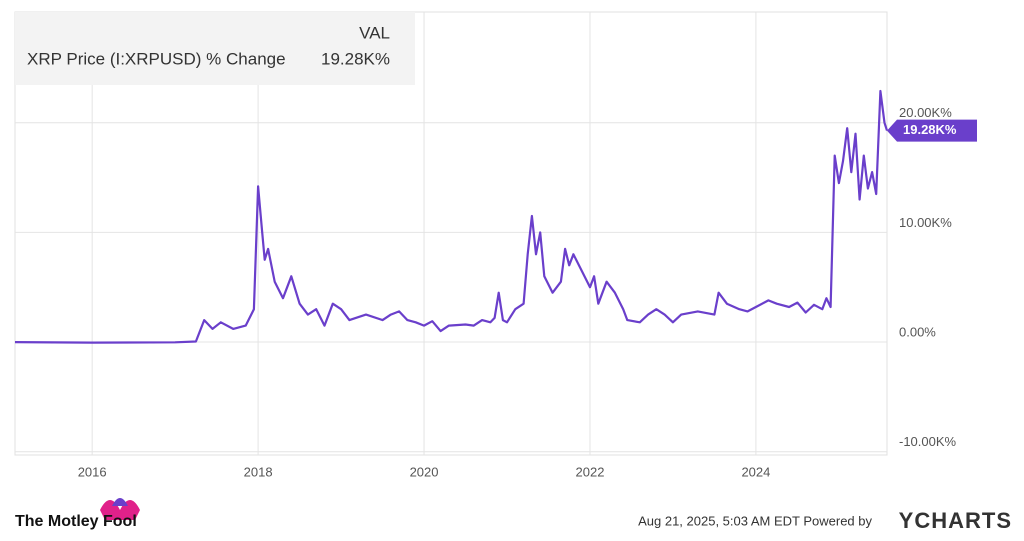 This screenshot has width=1024, height=541. Describe the element at coordinates (156, 58) in the screenshot. I see `legend-name: XRP Price (I:XRPUSD) % Change` at that location.